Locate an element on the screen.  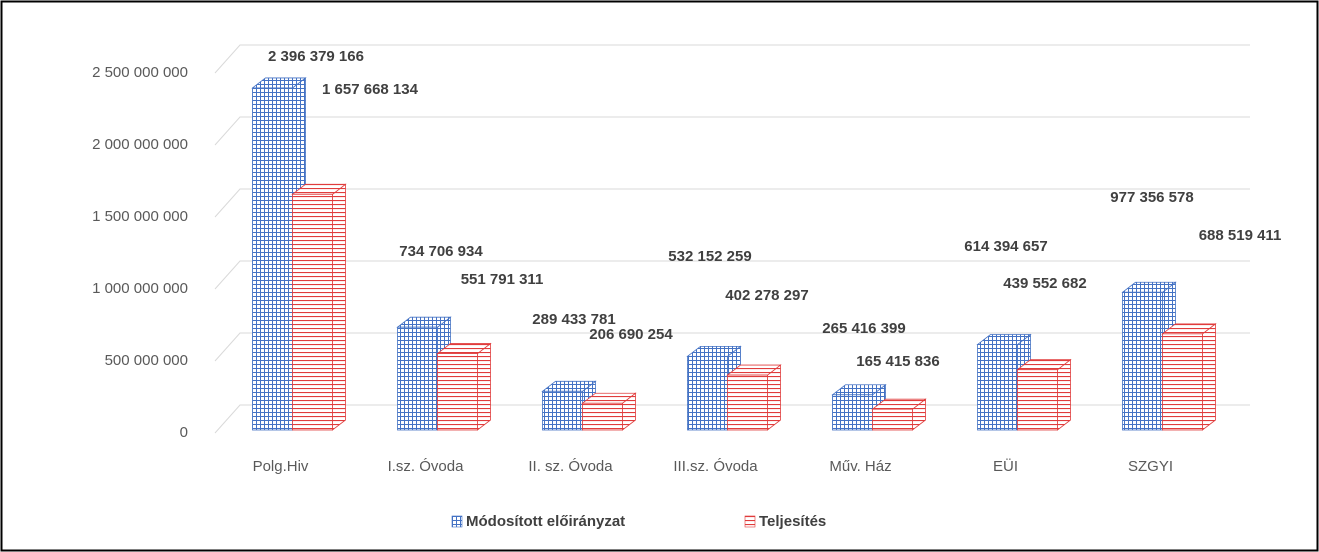
data-label: 2 396 379 166 is located at coordinates (316, 56).